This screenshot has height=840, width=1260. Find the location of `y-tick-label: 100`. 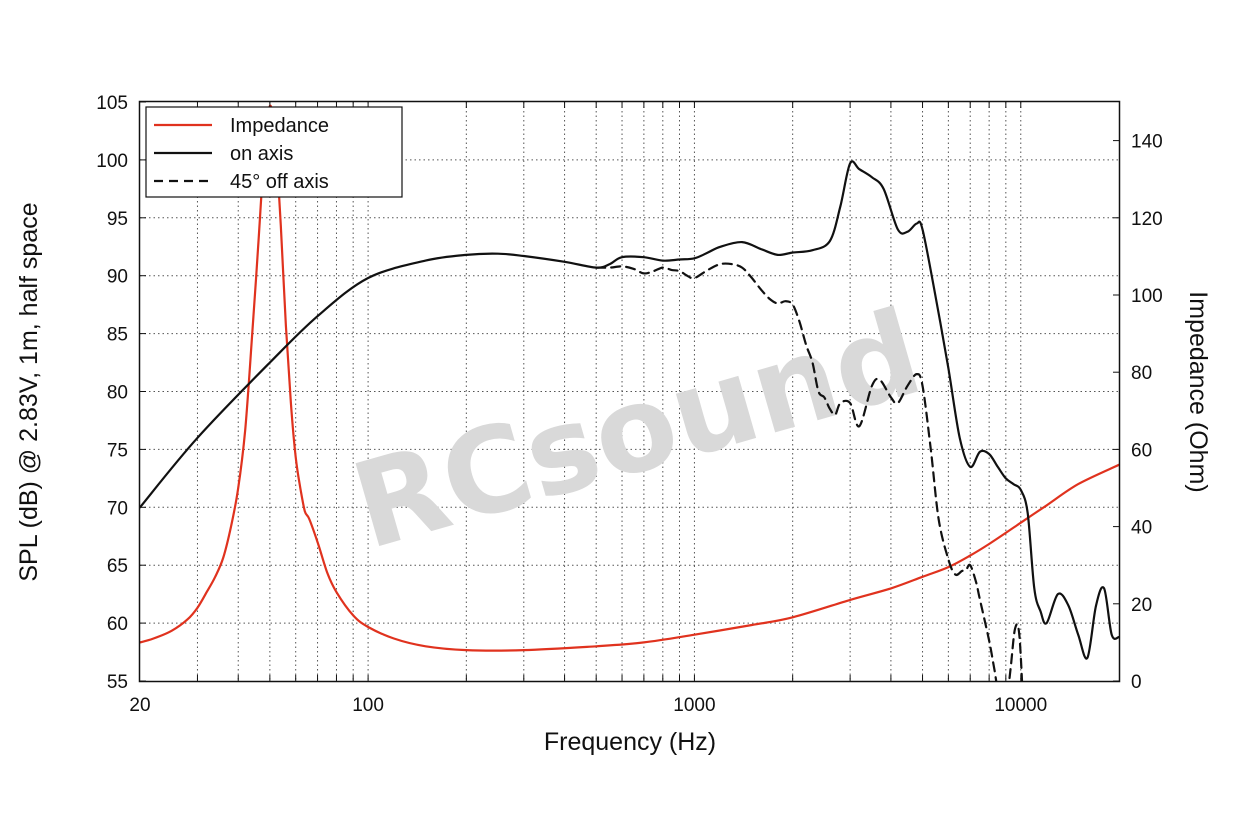

y-tick-label: 100 is located at coordinates (112, 161).